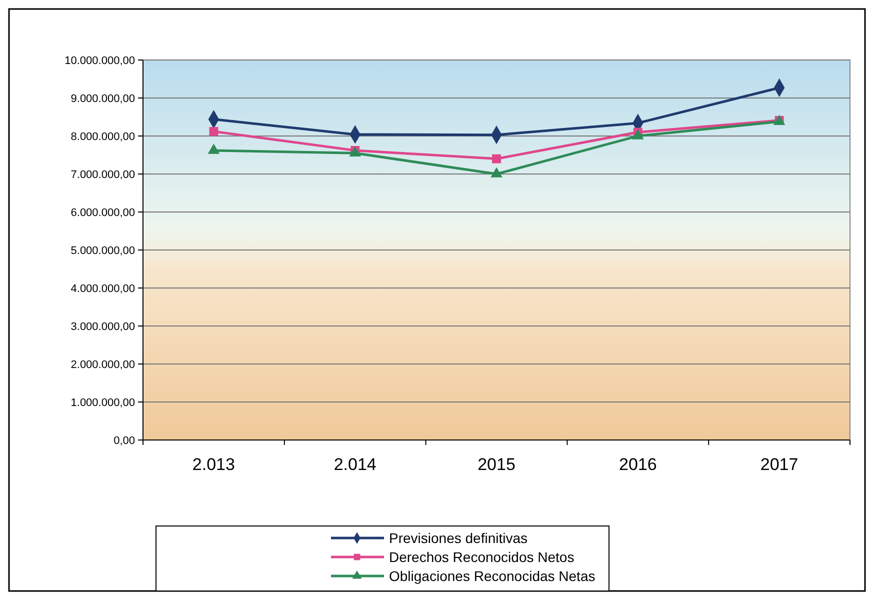  What do you see at coordinates (102, 174) in the screenshot?
I see `y-tick-label: 7.000.000,00` at bounding box center [102, 174].